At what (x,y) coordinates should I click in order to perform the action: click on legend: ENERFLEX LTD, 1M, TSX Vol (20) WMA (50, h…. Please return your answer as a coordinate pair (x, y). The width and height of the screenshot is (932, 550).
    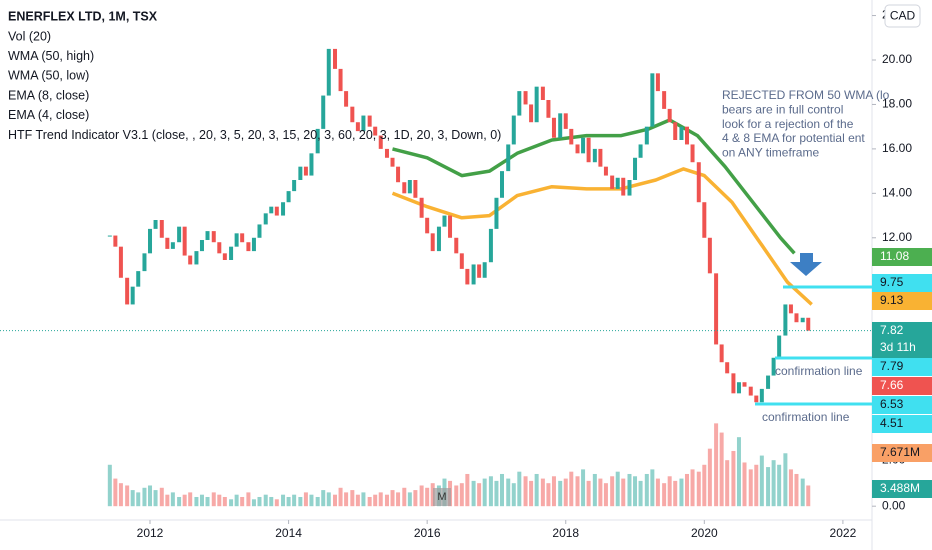
    Looking at the image, I should click on (254, 75).